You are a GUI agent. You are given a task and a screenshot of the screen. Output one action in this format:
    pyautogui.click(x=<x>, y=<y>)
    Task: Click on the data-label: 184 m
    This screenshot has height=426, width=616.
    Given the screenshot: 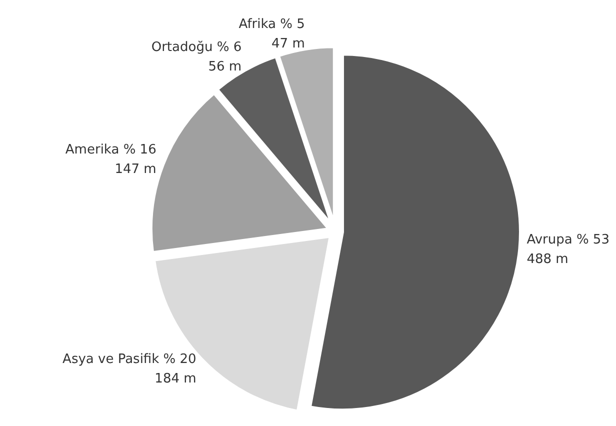 What is the action you would take?
    pyautogui.click(x=175, y=379)
    